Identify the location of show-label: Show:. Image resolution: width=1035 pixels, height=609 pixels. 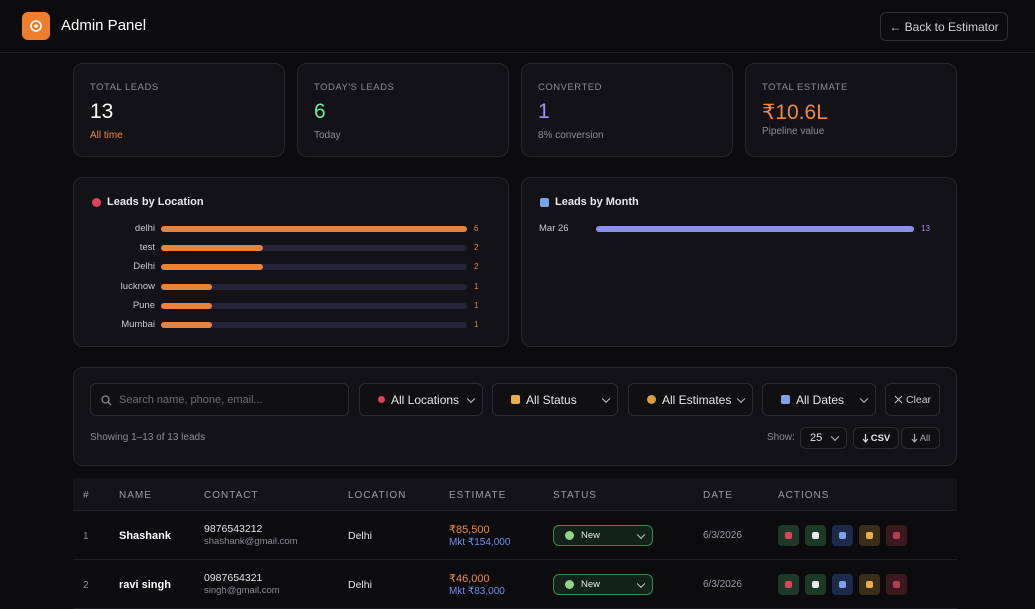
(781, 437).